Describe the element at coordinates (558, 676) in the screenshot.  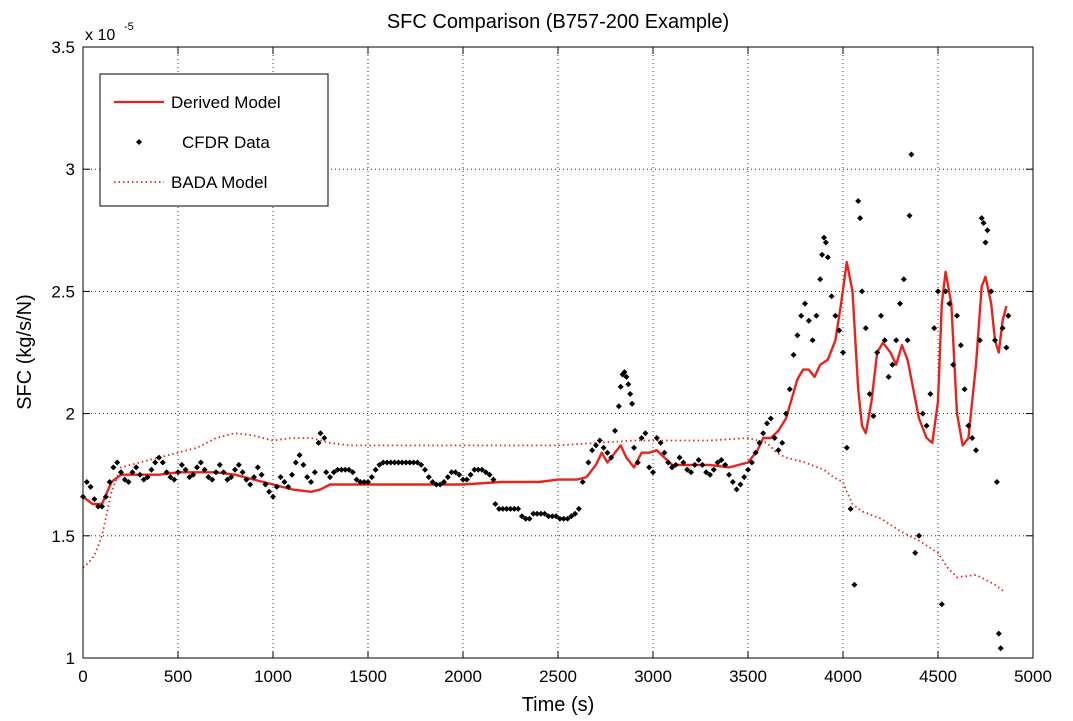
I see `x-tick-label: 2500` at that location.